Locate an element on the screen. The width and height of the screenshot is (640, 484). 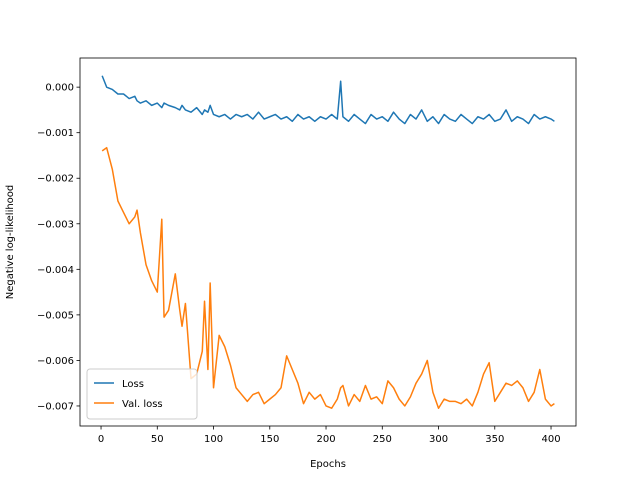
legend: Loss Val. loss is located at coordinates (142, 394).